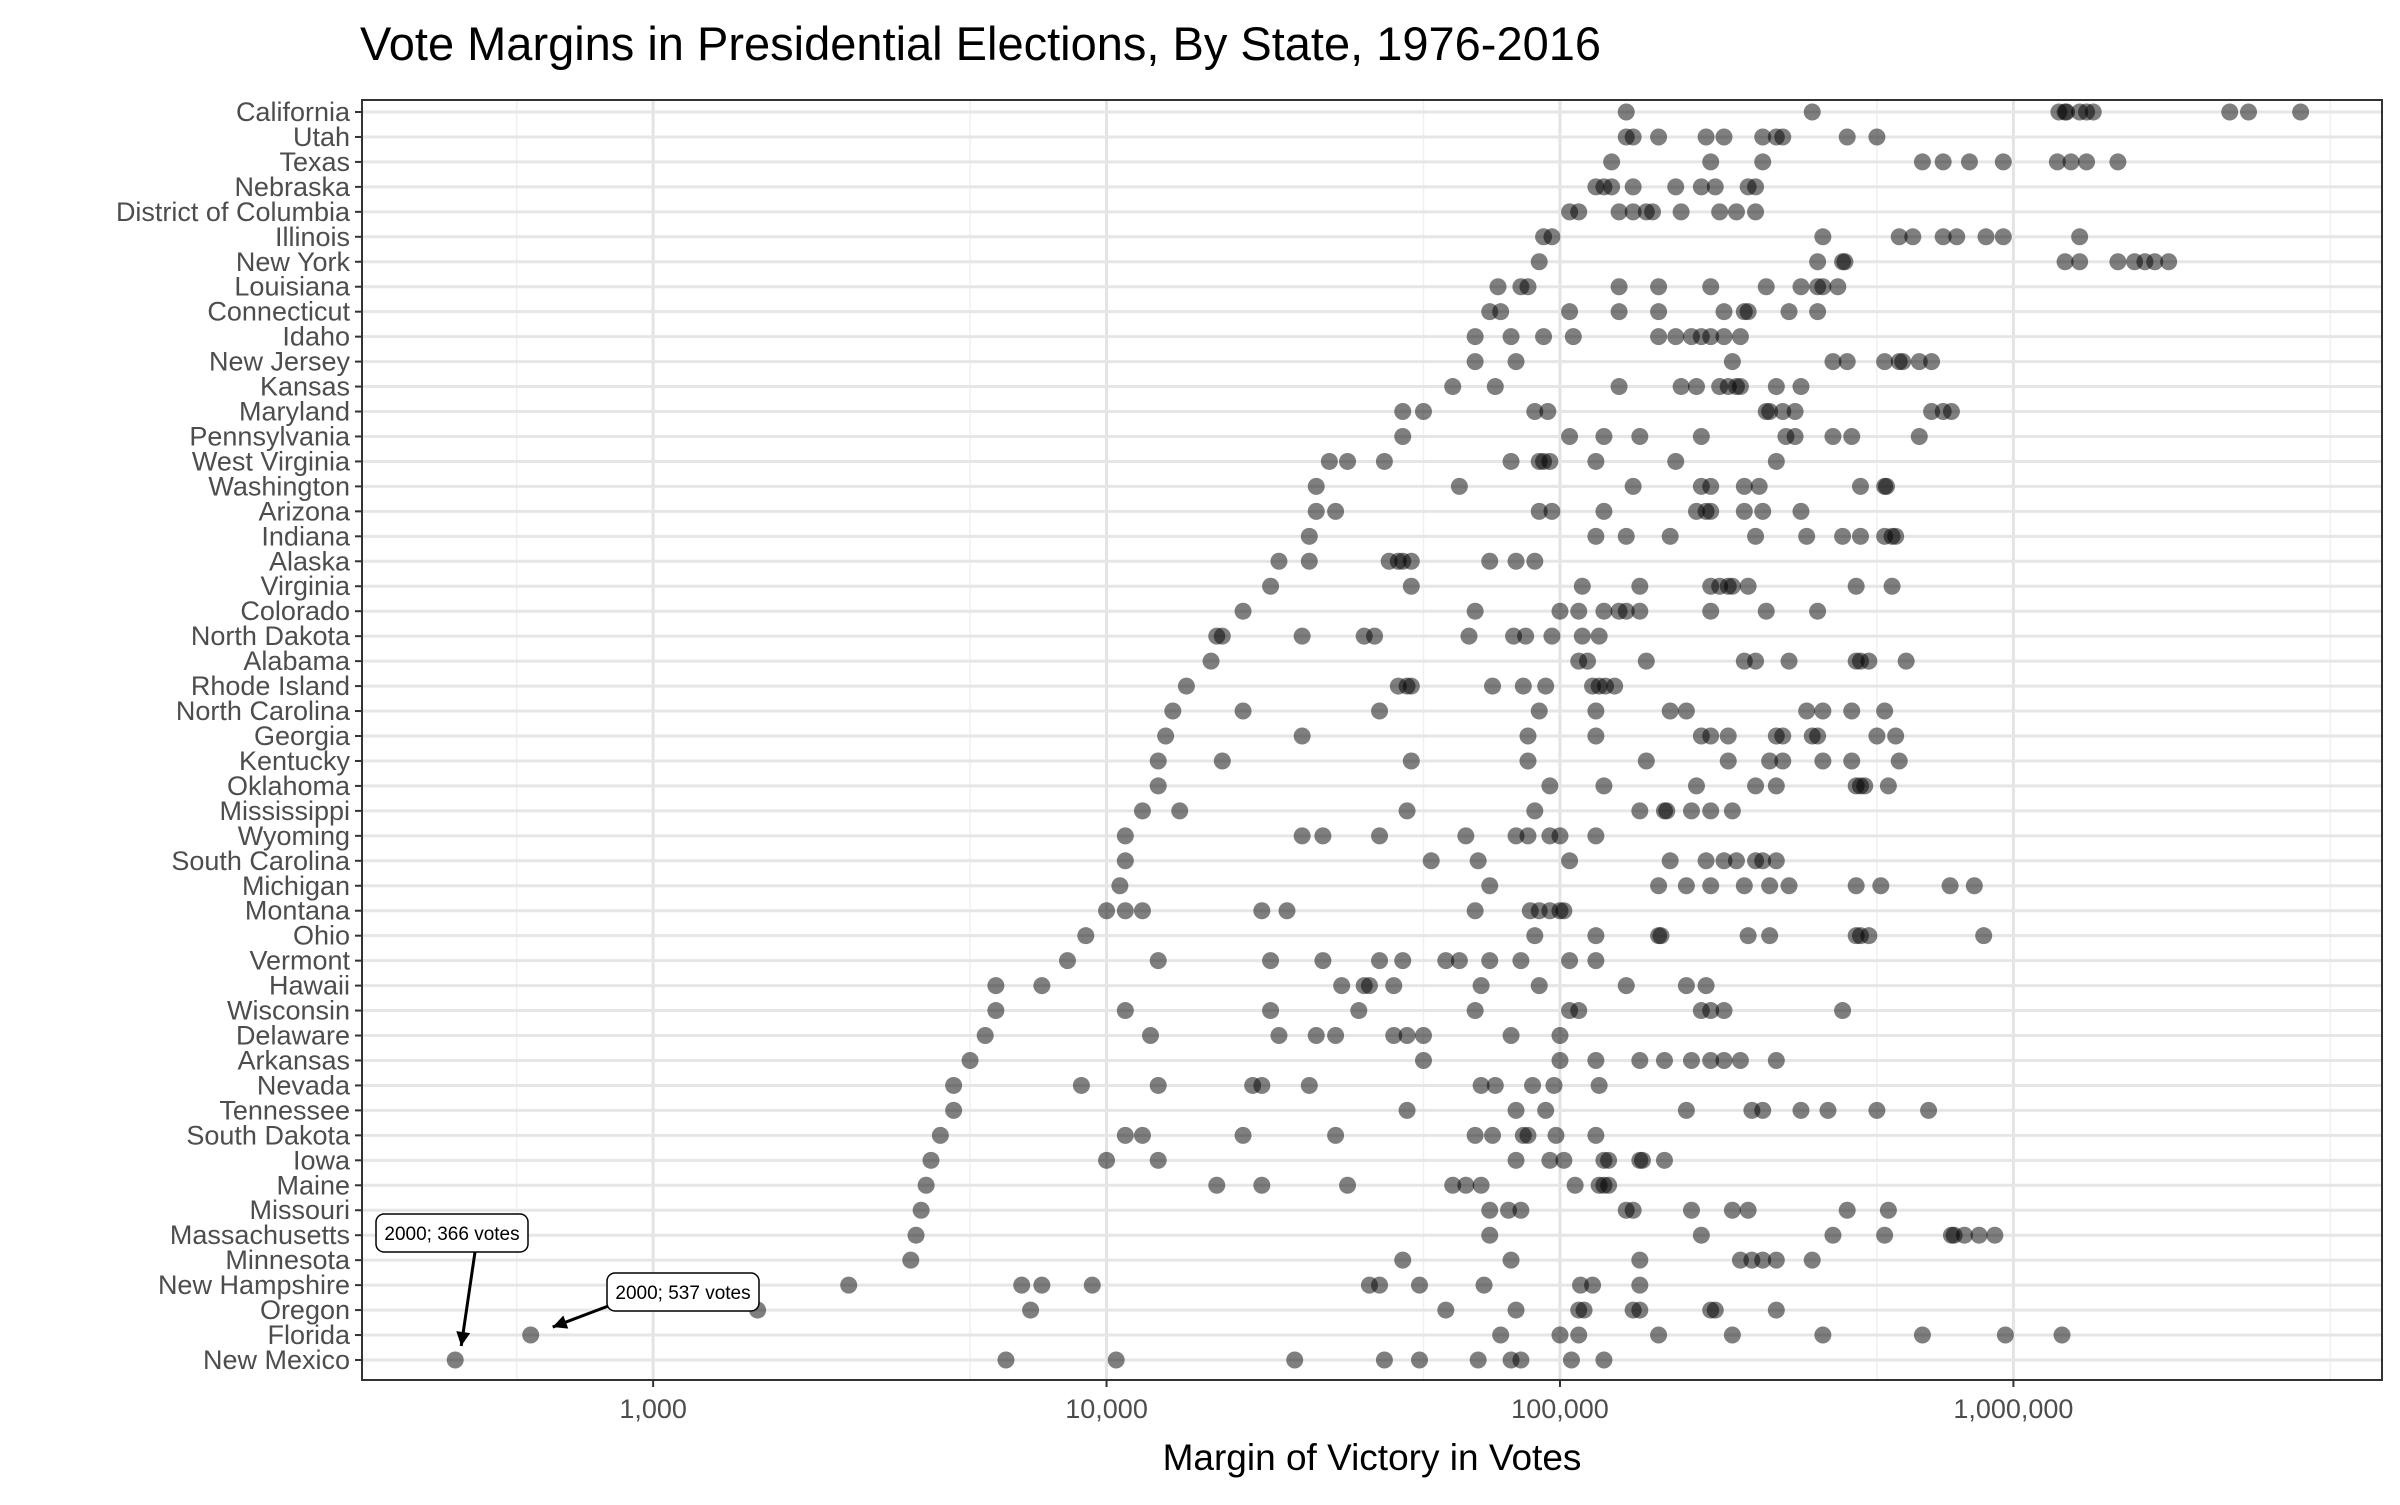 This screenshot has height=1505, width=2400. Describe the element at coordinates (289, 786) in the screenshot. I see `y-tick-label: Oklahoma` at that location.